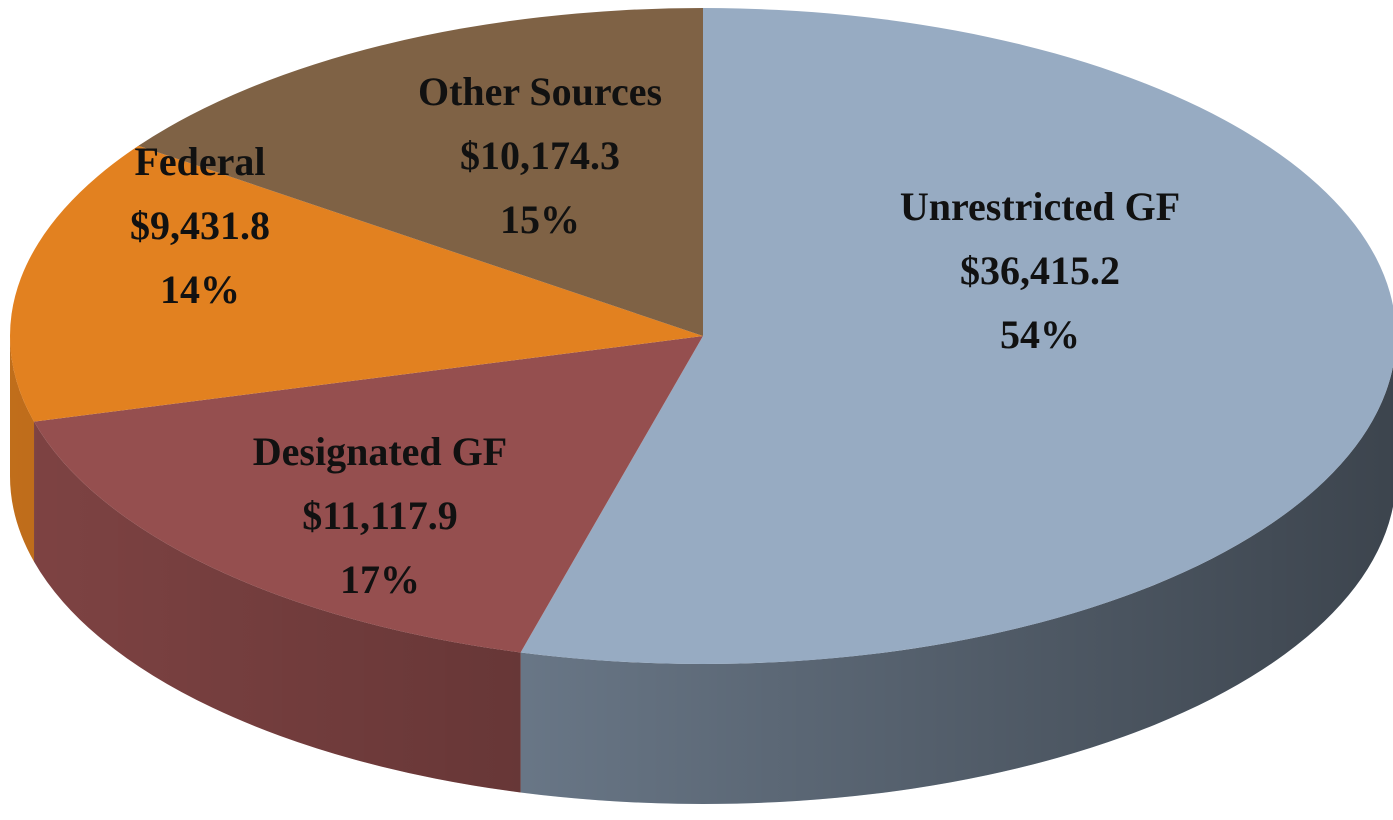  Describe the element at coordinates (380, 451) in the screenshot. I see `category-label: Designated GF` at that location.